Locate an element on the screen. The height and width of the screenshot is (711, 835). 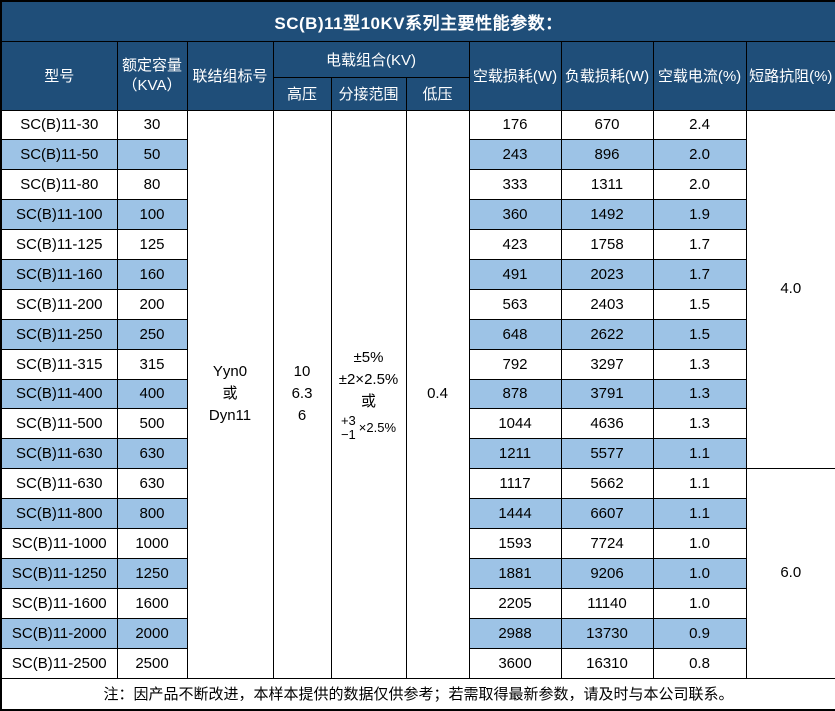
header-no-load-loss: 空载损耗(W) is located at coordinates (515, 75).